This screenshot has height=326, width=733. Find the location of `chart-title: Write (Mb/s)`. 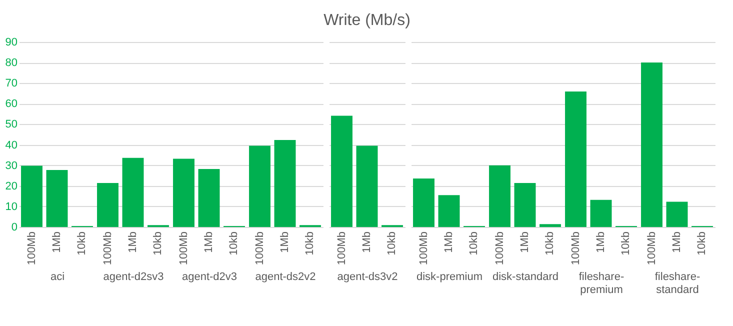

chart-title: Write (Mb/s) is located at coordinates (367, 20).